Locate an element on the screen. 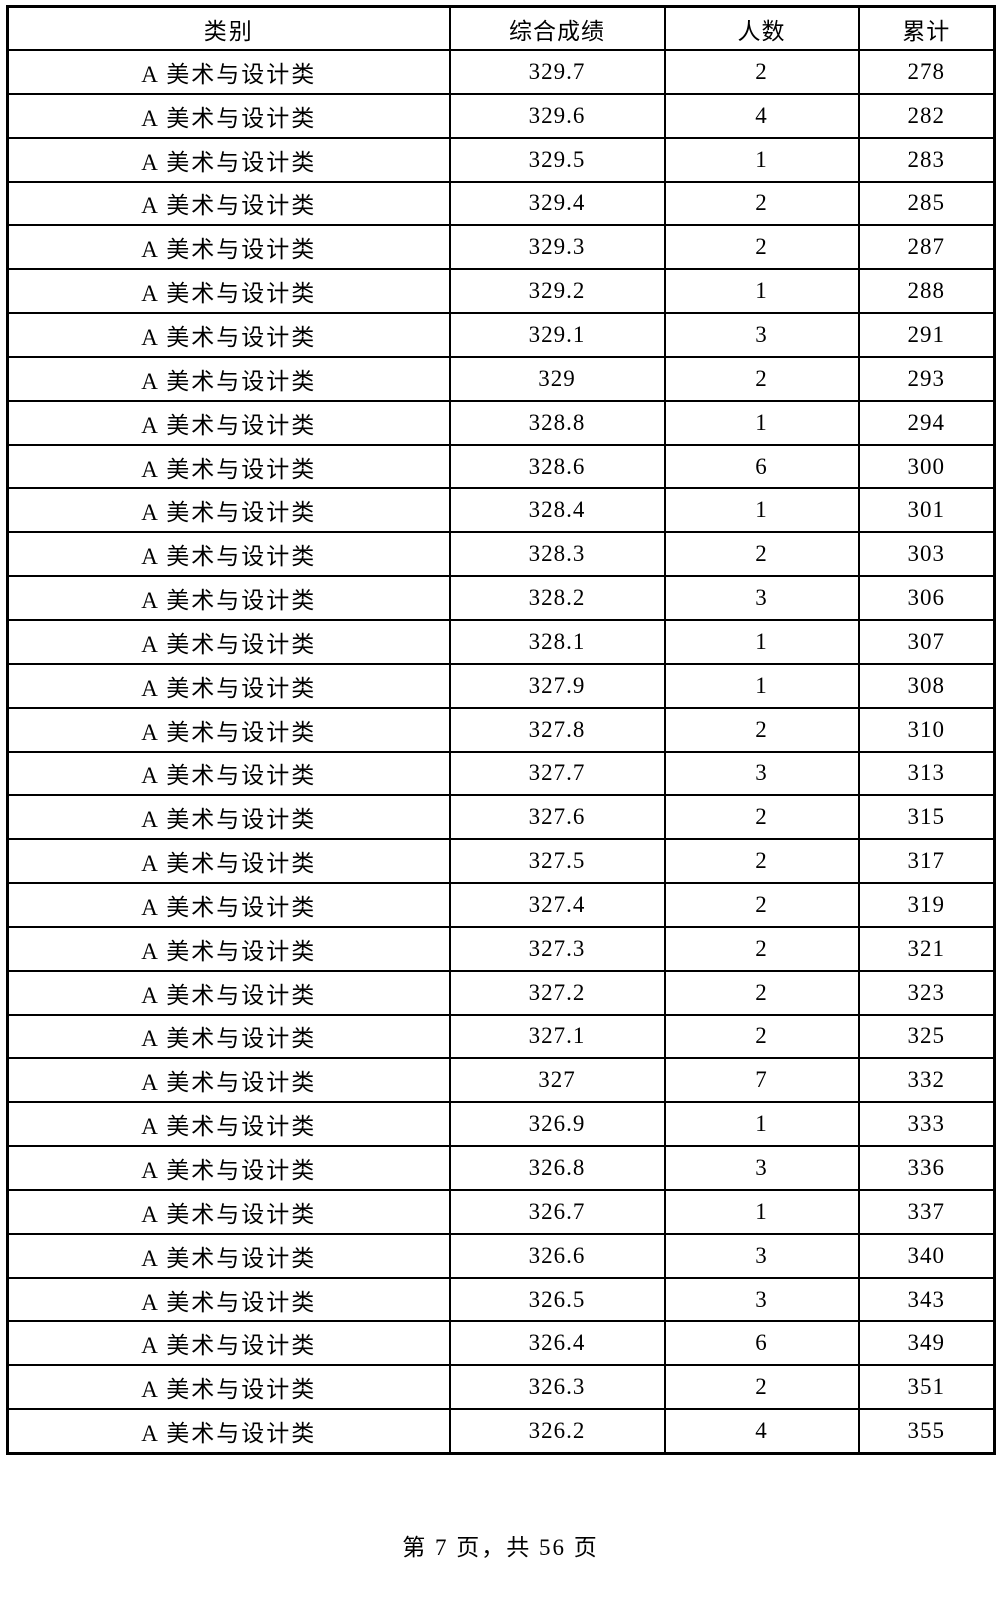  cumulative-cell: 300 is located at coordinates (926, 466).